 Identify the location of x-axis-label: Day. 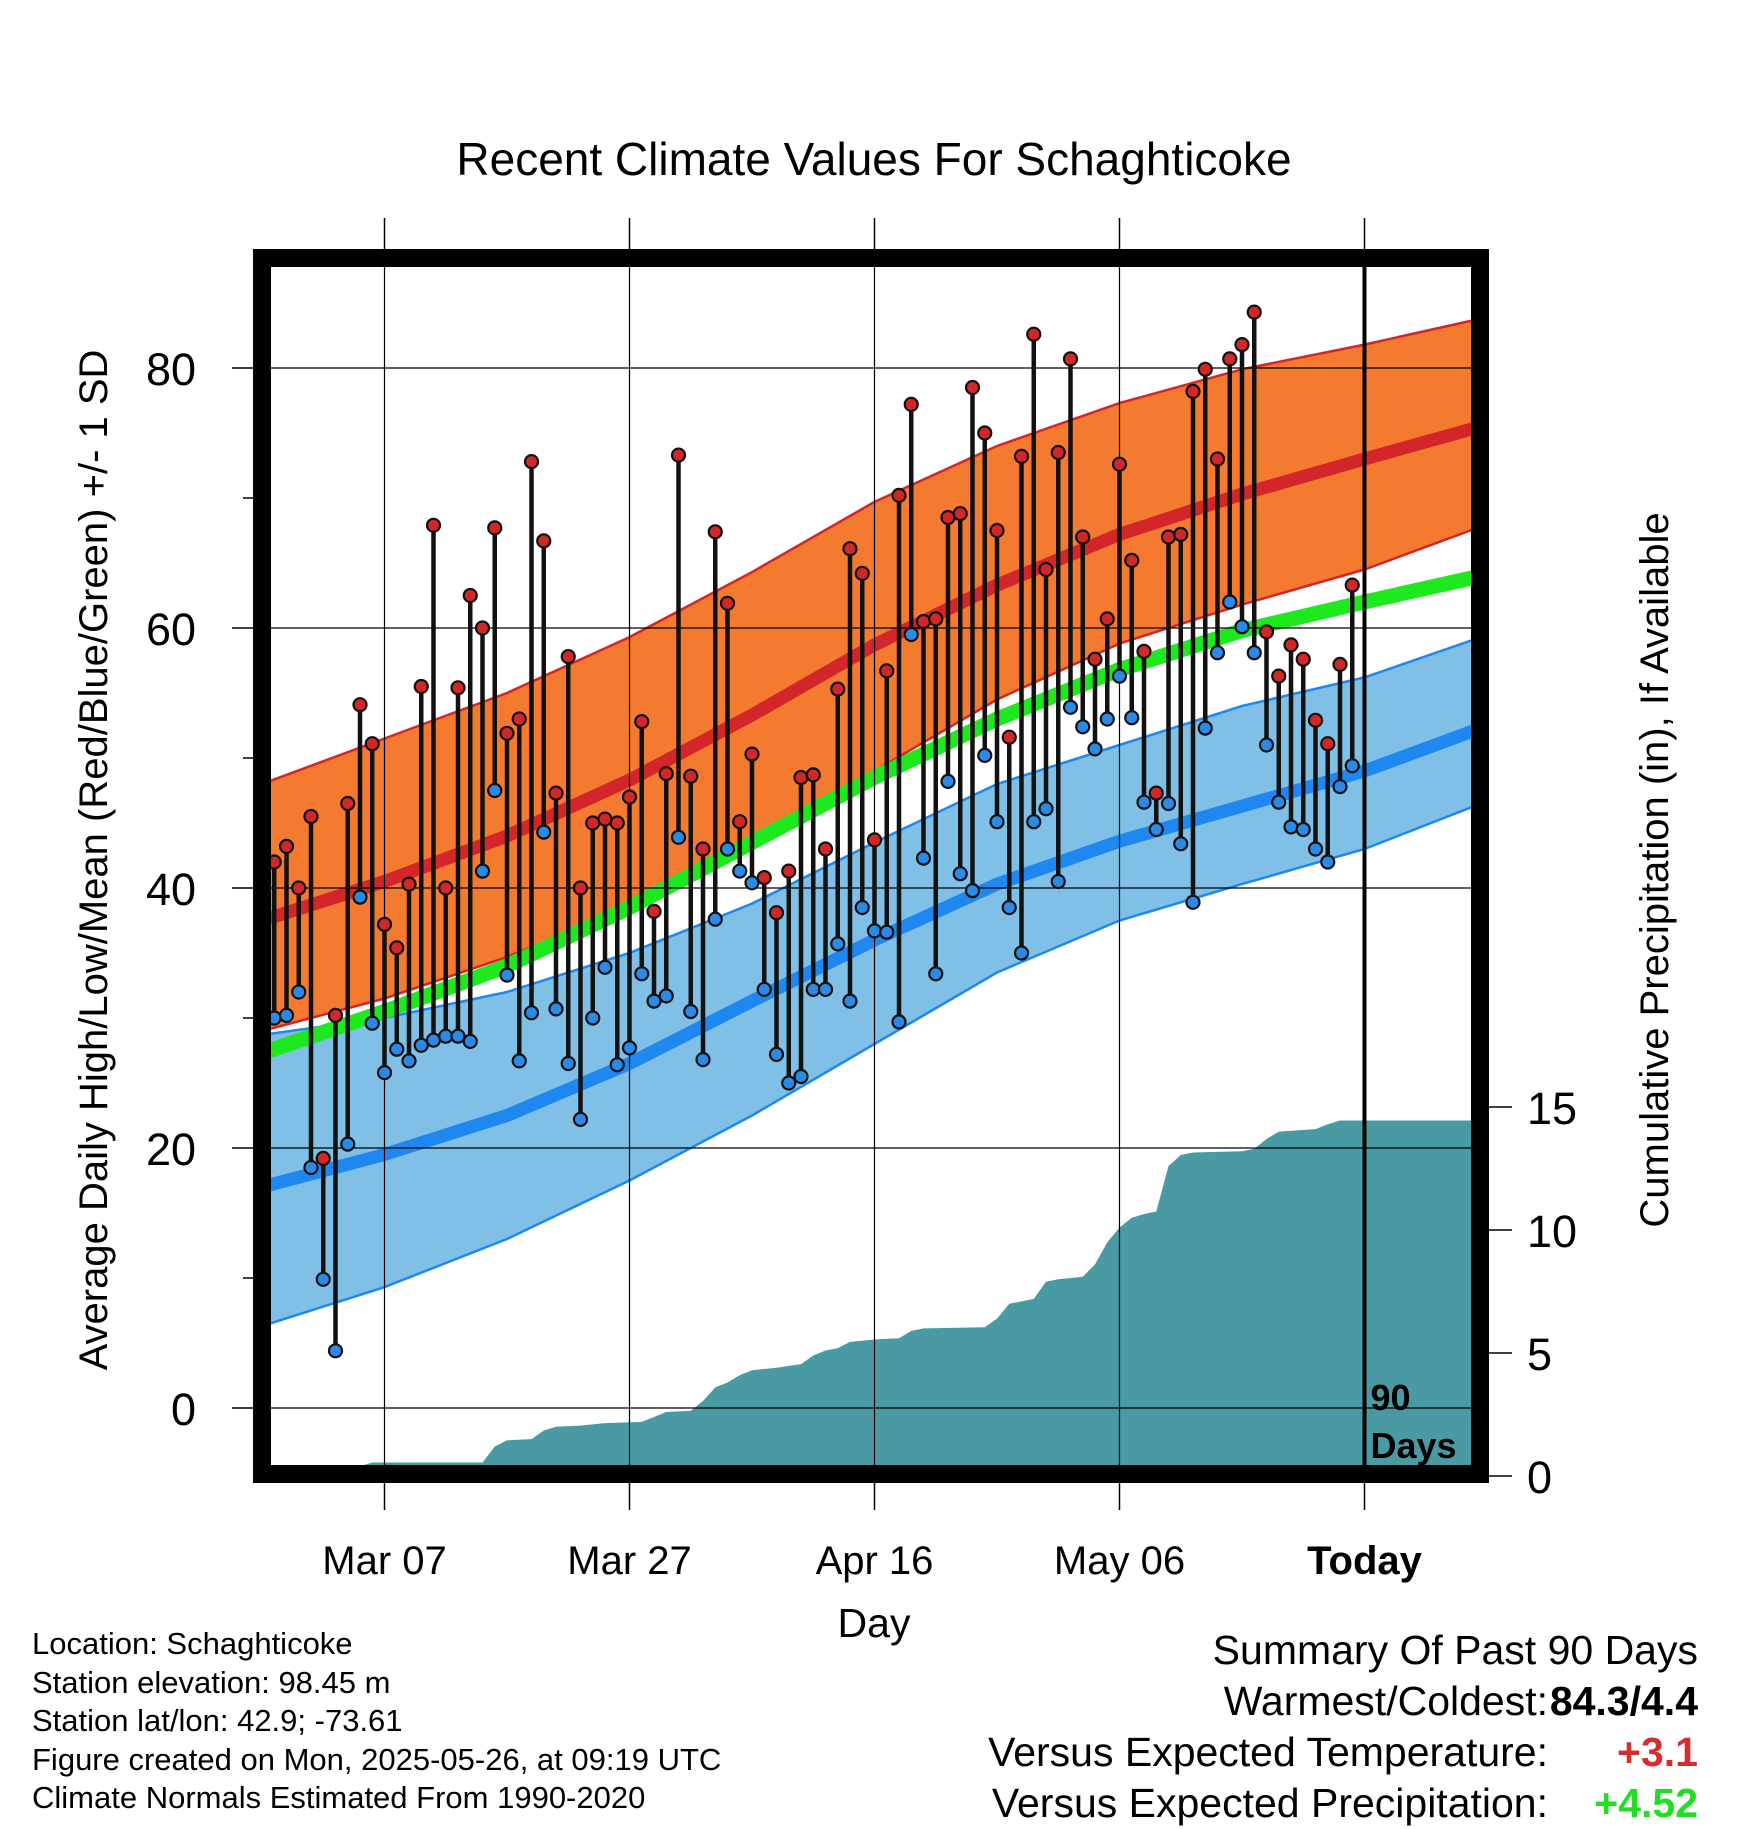
(874, 1623).